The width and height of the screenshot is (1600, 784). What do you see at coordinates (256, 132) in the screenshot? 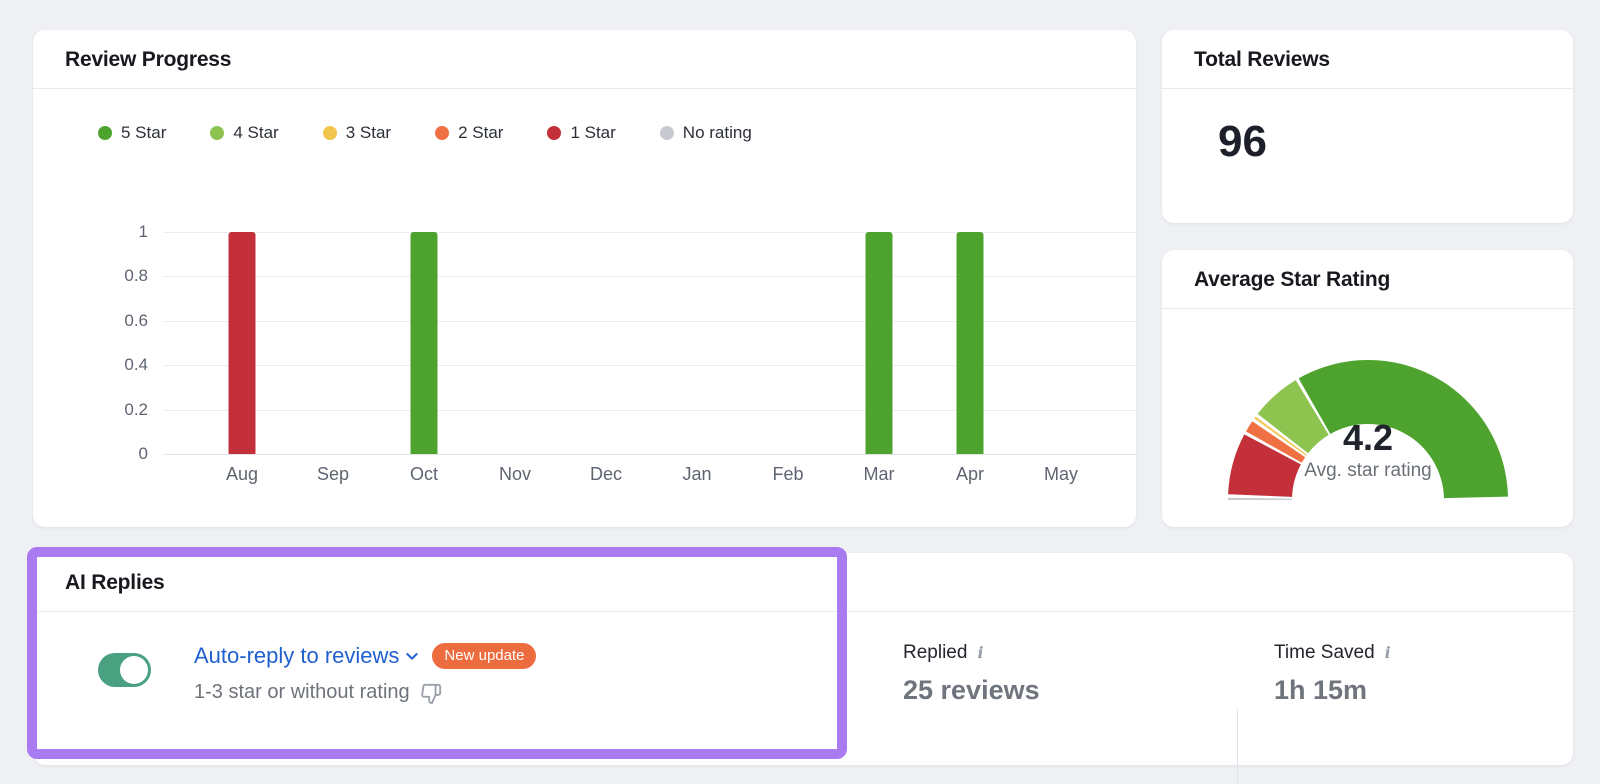
I see `legend-label: 4 Star` at bounding box center [256, 132].